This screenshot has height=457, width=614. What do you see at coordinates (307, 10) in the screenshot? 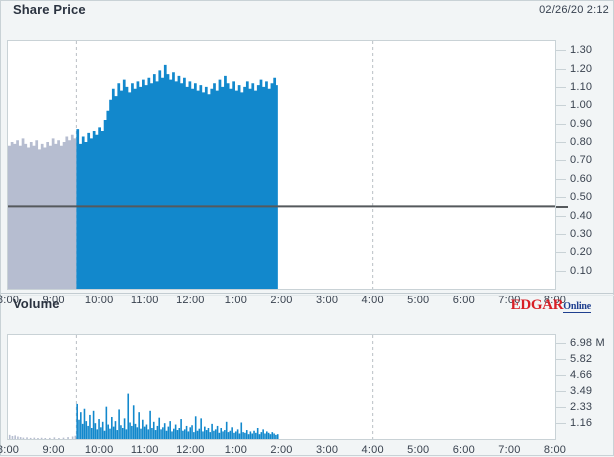
I see `share-price-header: Share Price 02/26/20 2:12` at bounding box center [307, 10].